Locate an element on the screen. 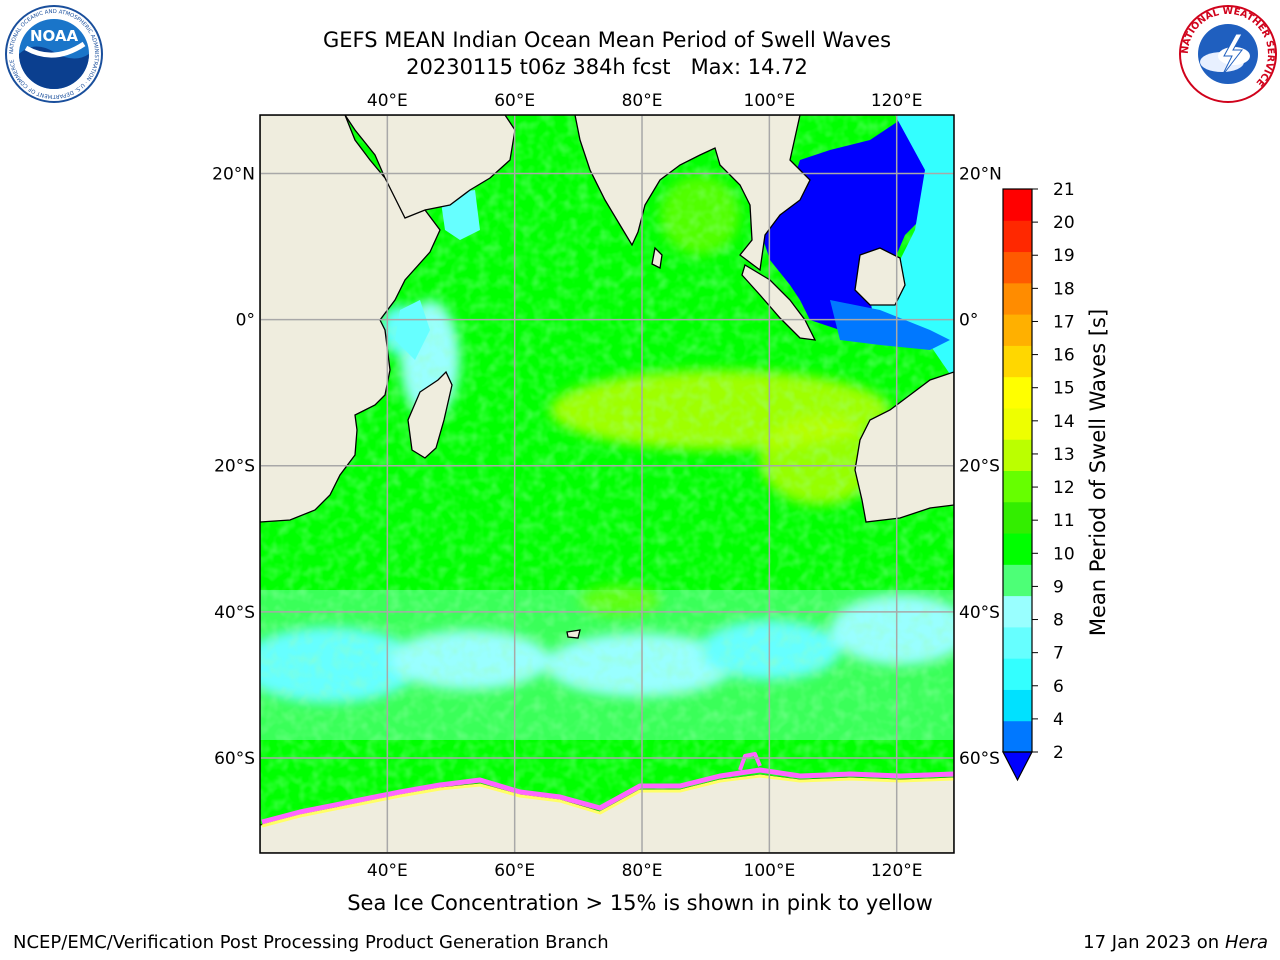  lat-label-left: 60°S is located at coordinates (234, 759).